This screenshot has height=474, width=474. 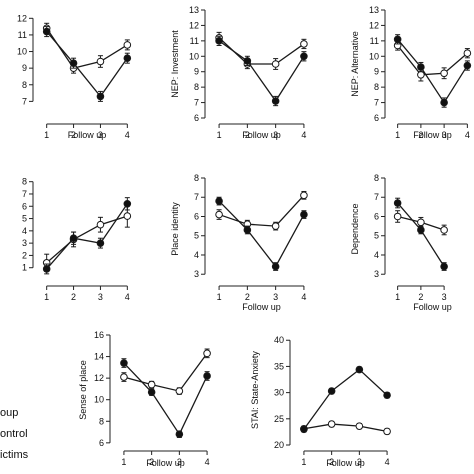 I want to click on y-axis-title: NEP: Alternative, so click(x=355, y=64).